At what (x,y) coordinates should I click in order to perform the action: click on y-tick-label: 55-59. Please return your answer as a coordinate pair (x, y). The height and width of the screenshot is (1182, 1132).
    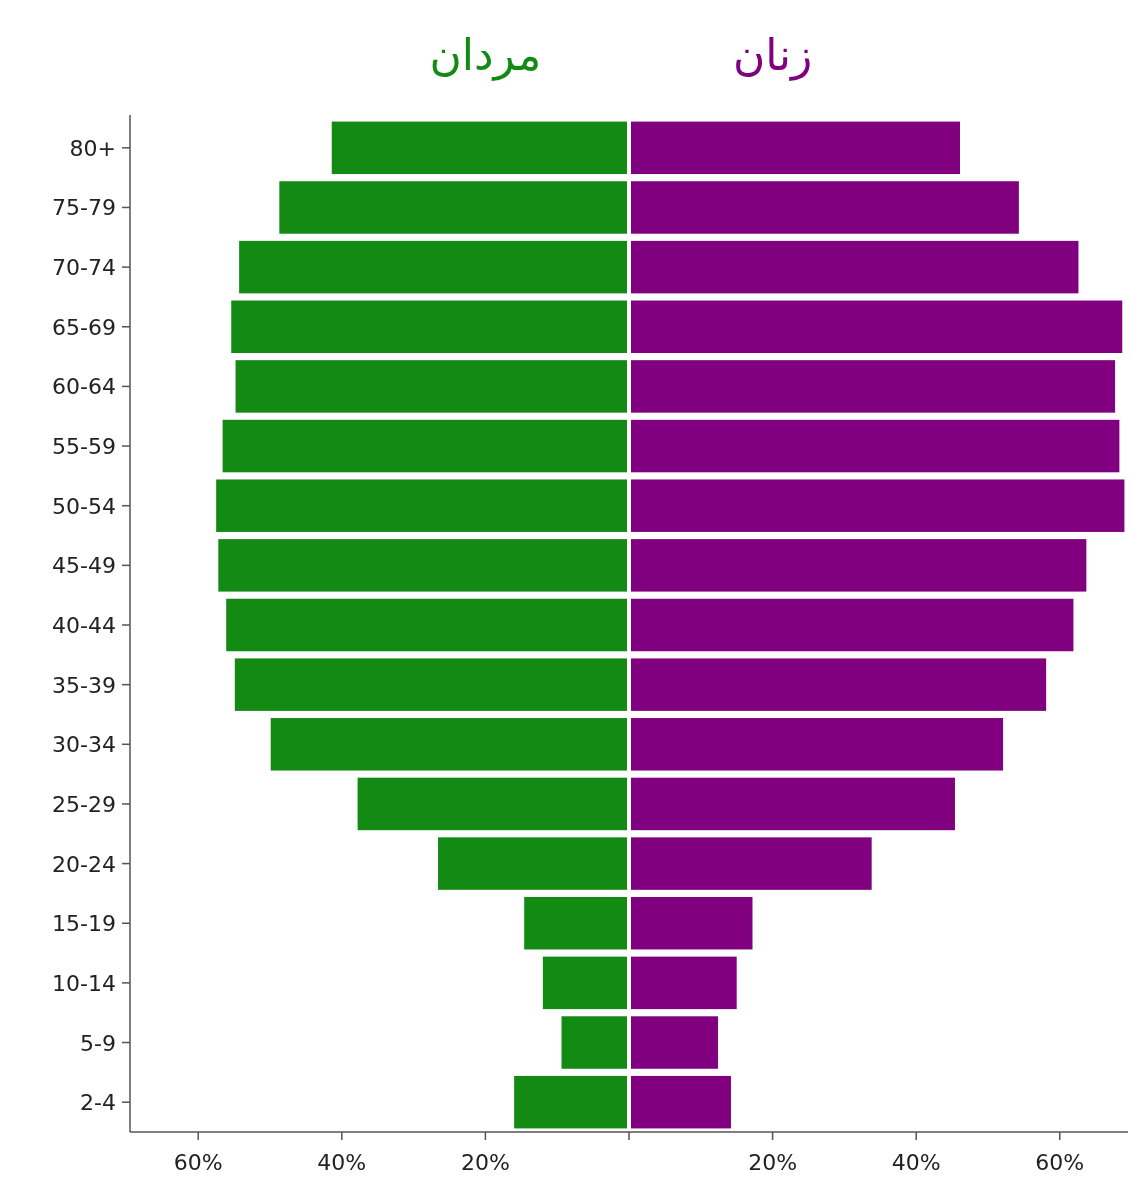
    Looking at the image, I should click on (84, 447).